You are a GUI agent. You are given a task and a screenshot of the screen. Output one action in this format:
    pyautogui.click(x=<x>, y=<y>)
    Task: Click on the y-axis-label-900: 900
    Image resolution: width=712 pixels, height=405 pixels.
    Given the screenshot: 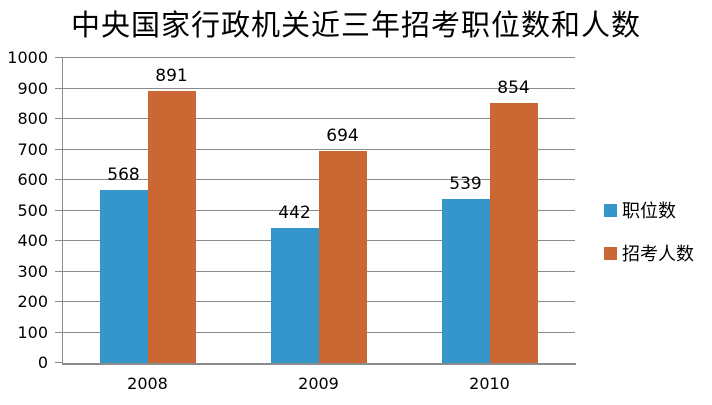 What is the action you would take?
    pyautogui.click(x=32, y=88)
    